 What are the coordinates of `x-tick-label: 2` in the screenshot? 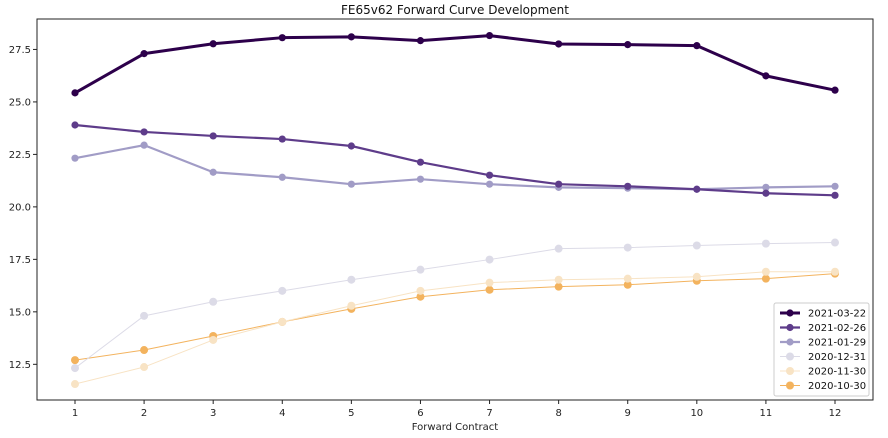 It's located at (144, 413).